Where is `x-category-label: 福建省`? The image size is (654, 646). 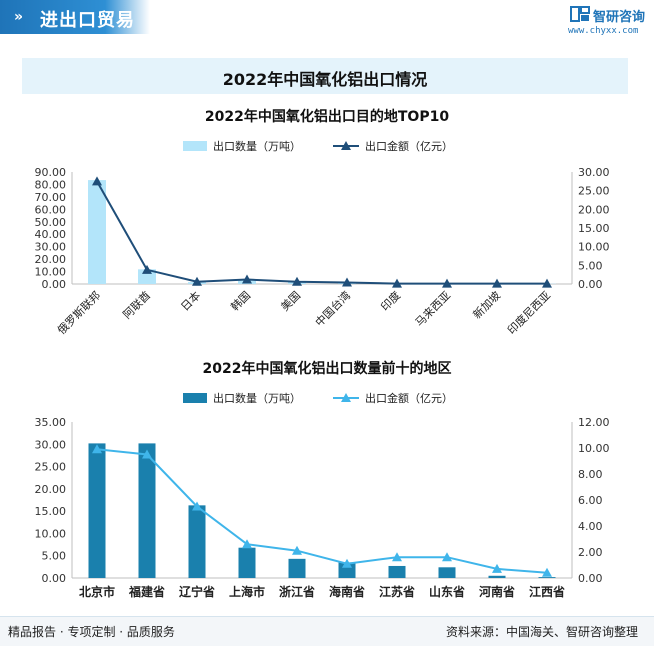 x-category-label: 福建省 is located at coordinates (146, 591).